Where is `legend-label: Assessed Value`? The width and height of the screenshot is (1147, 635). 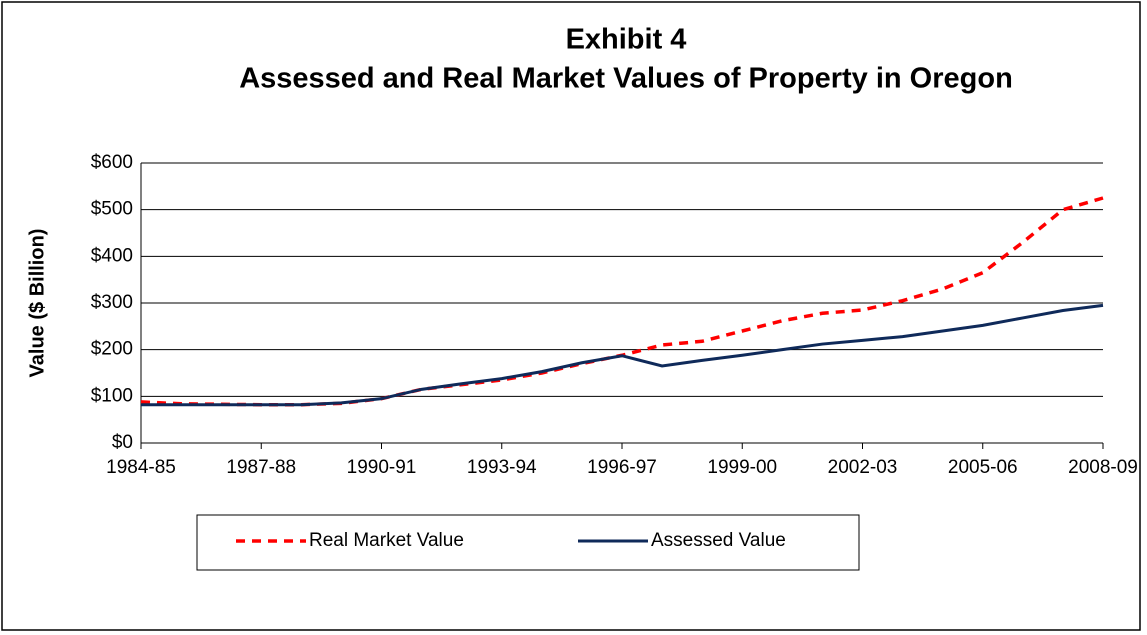 legend-label: Assessed Value is located at coordinates (718, 540).